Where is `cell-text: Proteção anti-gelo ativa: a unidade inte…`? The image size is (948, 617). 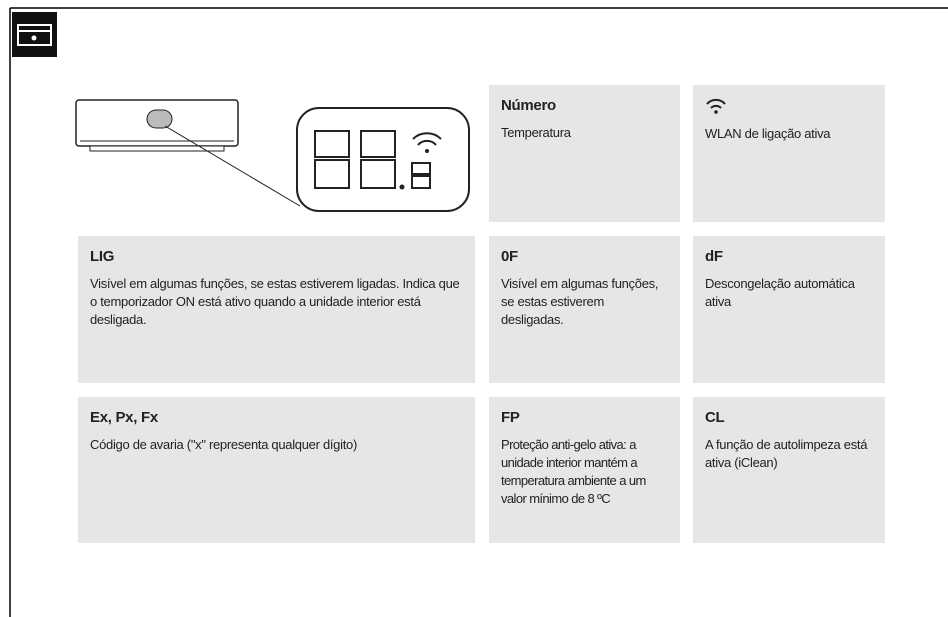 cell-text: Proteção anti-gelo ativa: a unidade inte… is located at coordinates (573, 471).